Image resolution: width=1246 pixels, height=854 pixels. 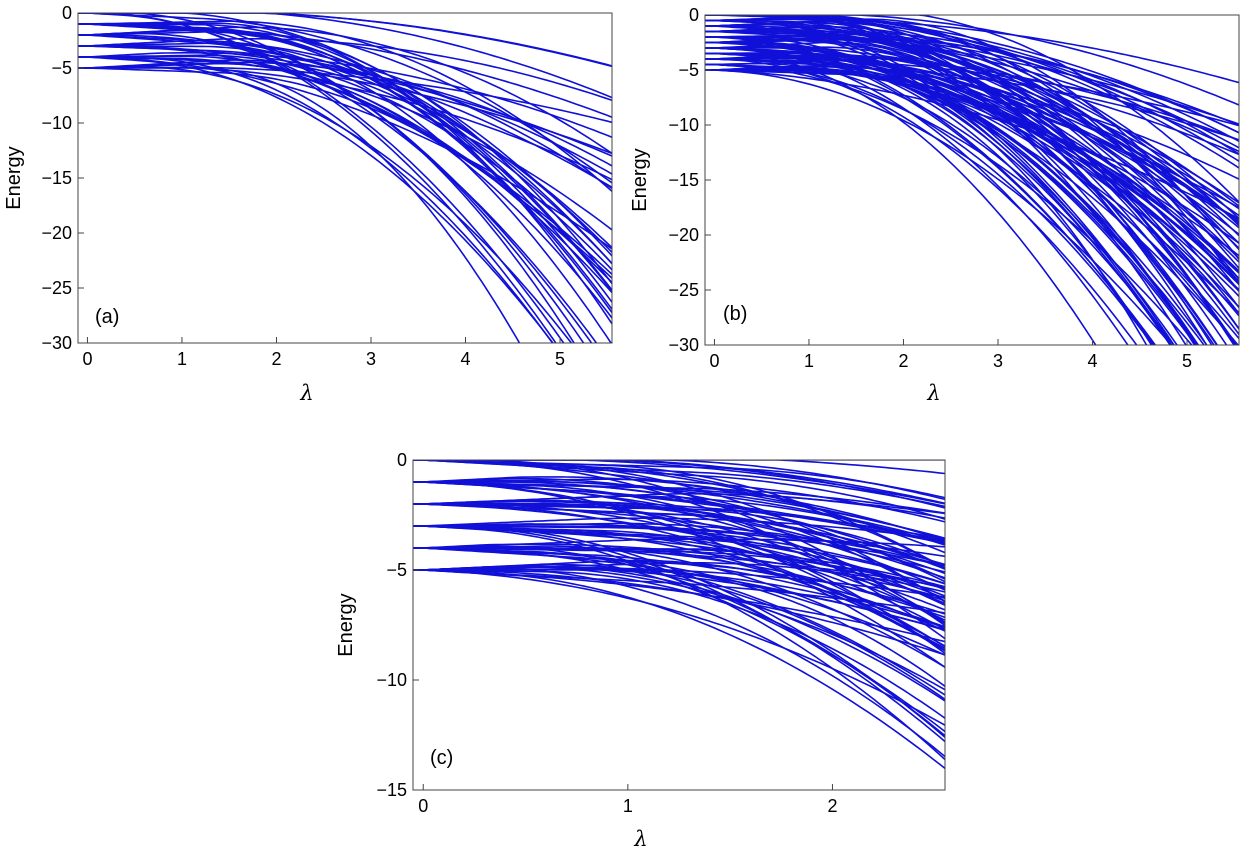 I want to click on panel-label: (a), so click(x=107, y=317).